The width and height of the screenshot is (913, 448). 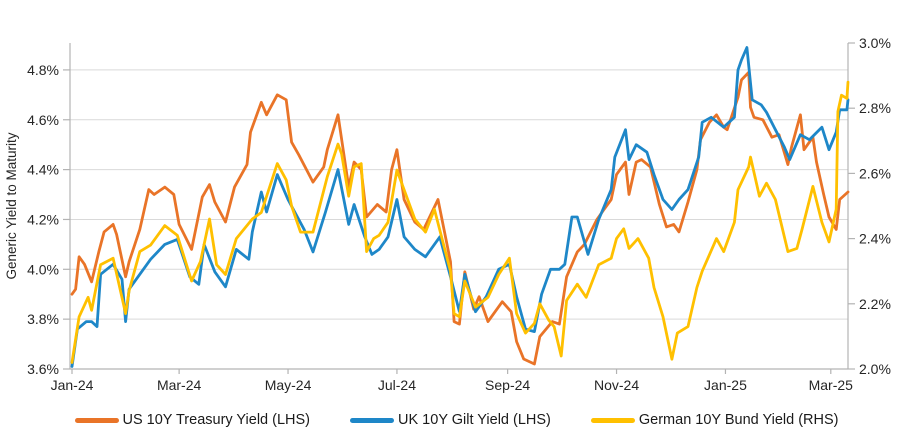 What do you see at coordinates (875, 108) in the screenshot?
I see `y-right-tick-label: 2.8%` at bounding box center [875, 108].